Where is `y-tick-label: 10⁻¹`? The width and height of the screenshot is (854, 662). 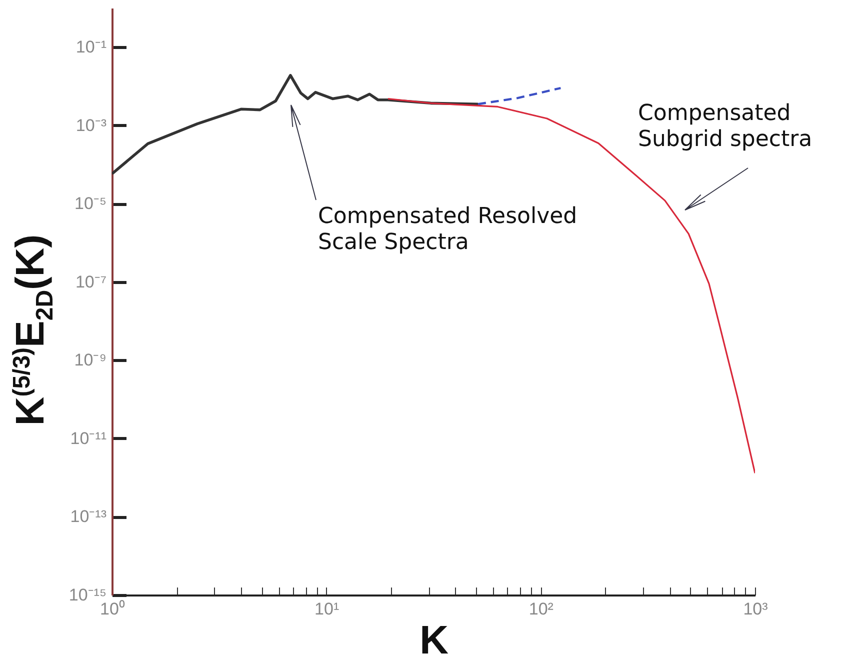 y-tick-label: 10⁻¹ is located at coordinates (91, 47).